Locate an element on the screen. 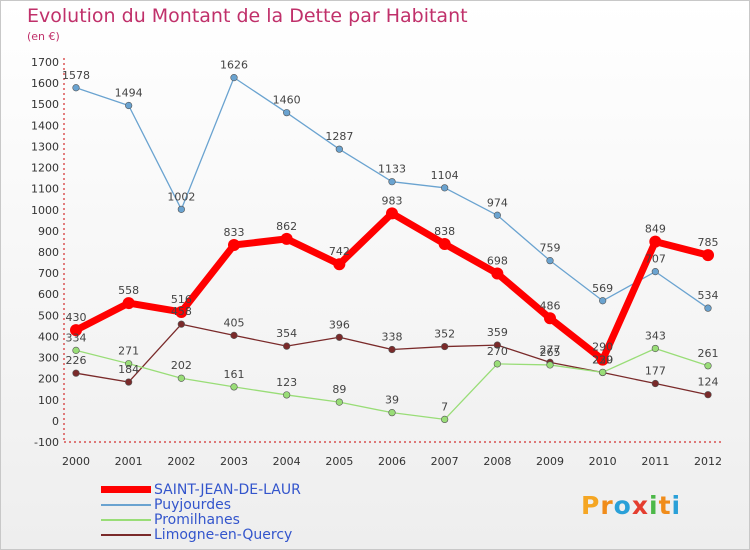 The image size is (750, 550). y-tick-label: 700 is located at coordinates (48, 273).